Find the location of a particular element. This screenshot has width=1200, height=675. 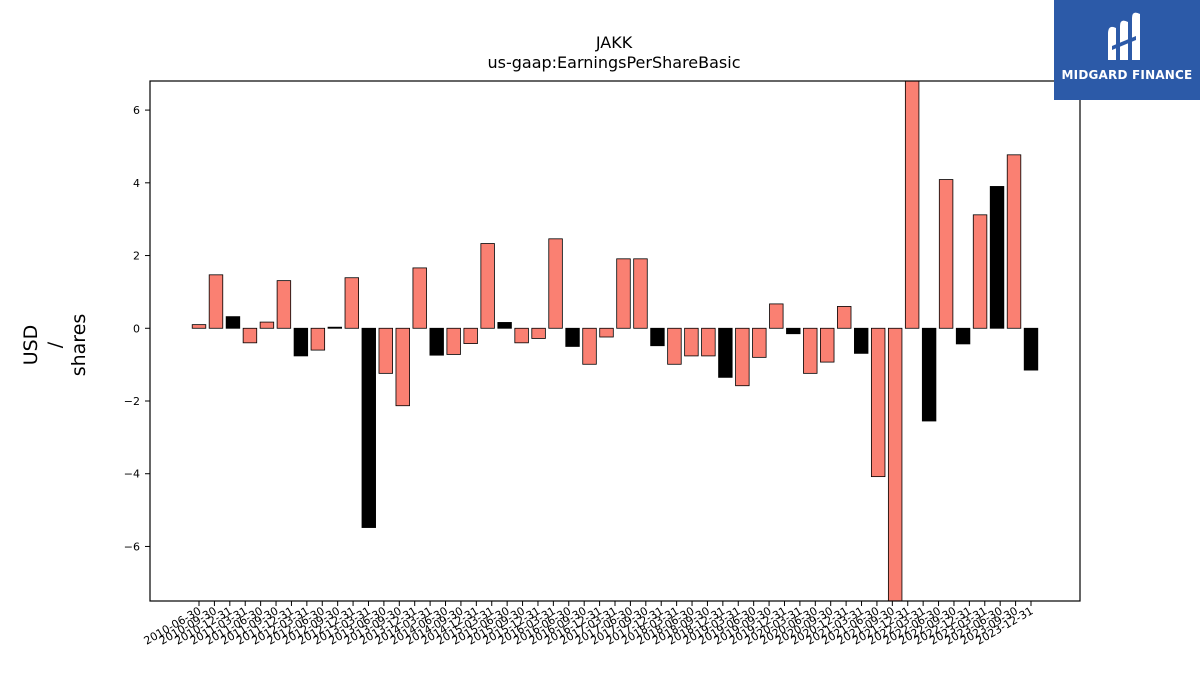

y-label-line-1: USD is located at coordinates (31, 345).